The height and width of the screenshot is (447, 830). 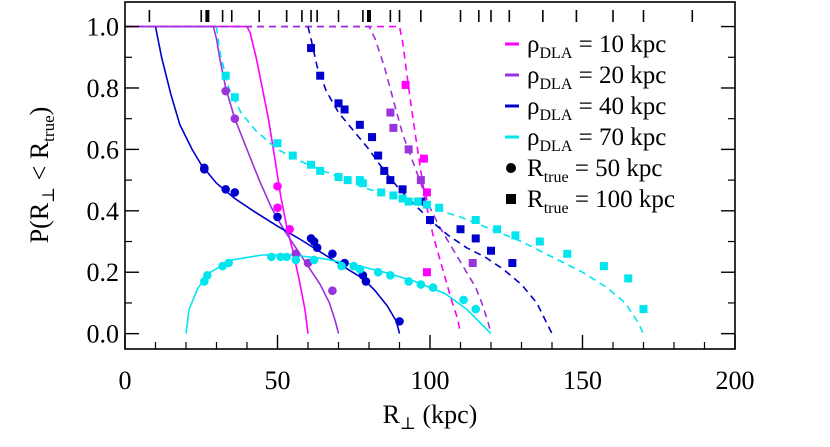 What do you see at coordinates (125, 380) in the screenshot?
I see `x-tick-label-0: 0` at bounding box center [125, 380].